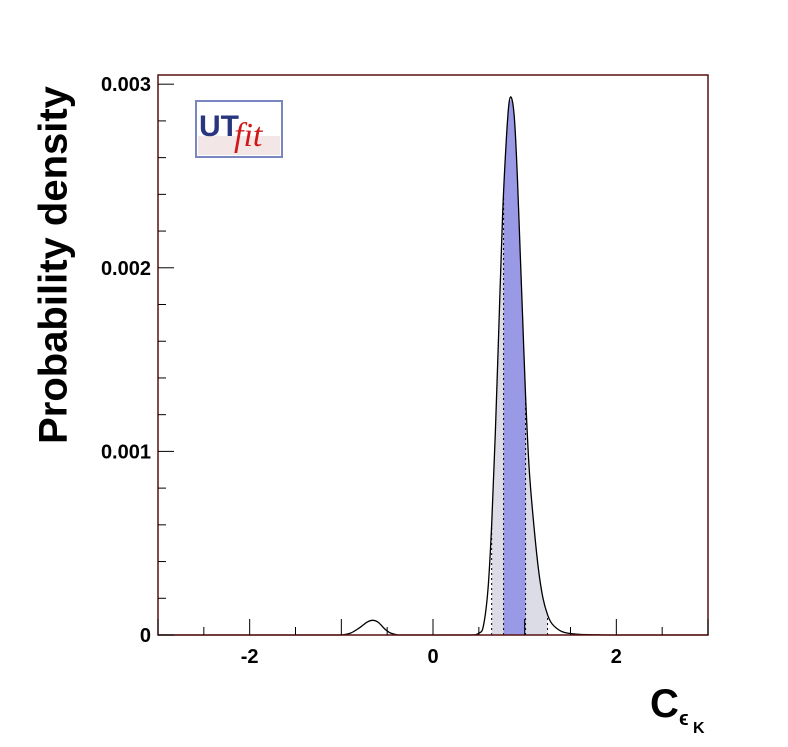 This screenshot has width=788, height=747. I want to click on utfit-logo-shade, so click(239, 145).